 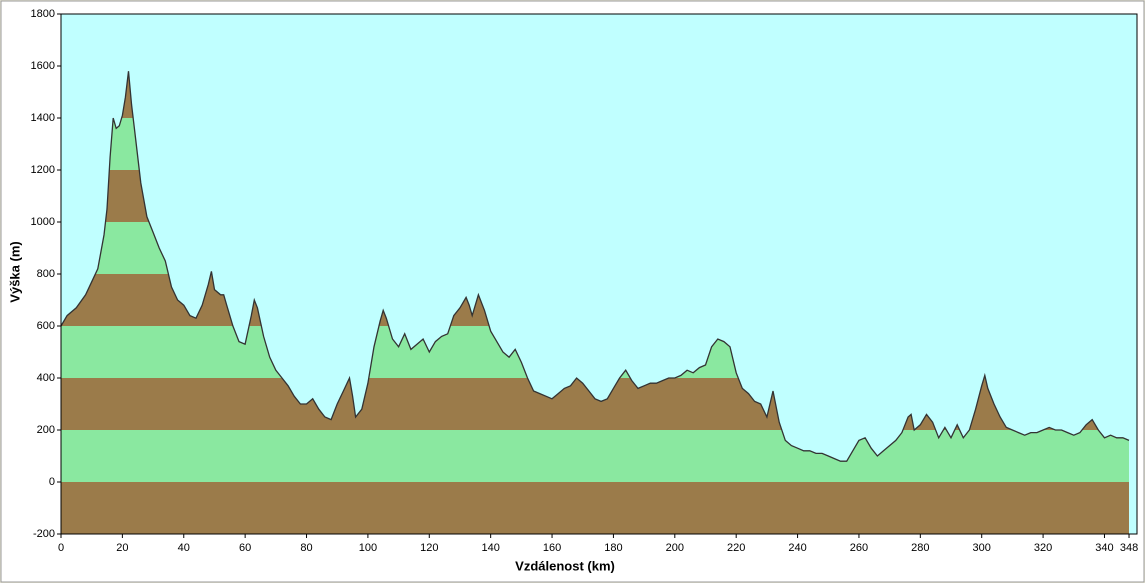 What do you see at coordinates (43, 66) in the screenshot?
I see `y-tick-label: 1600` at bounding box center [43, 66].